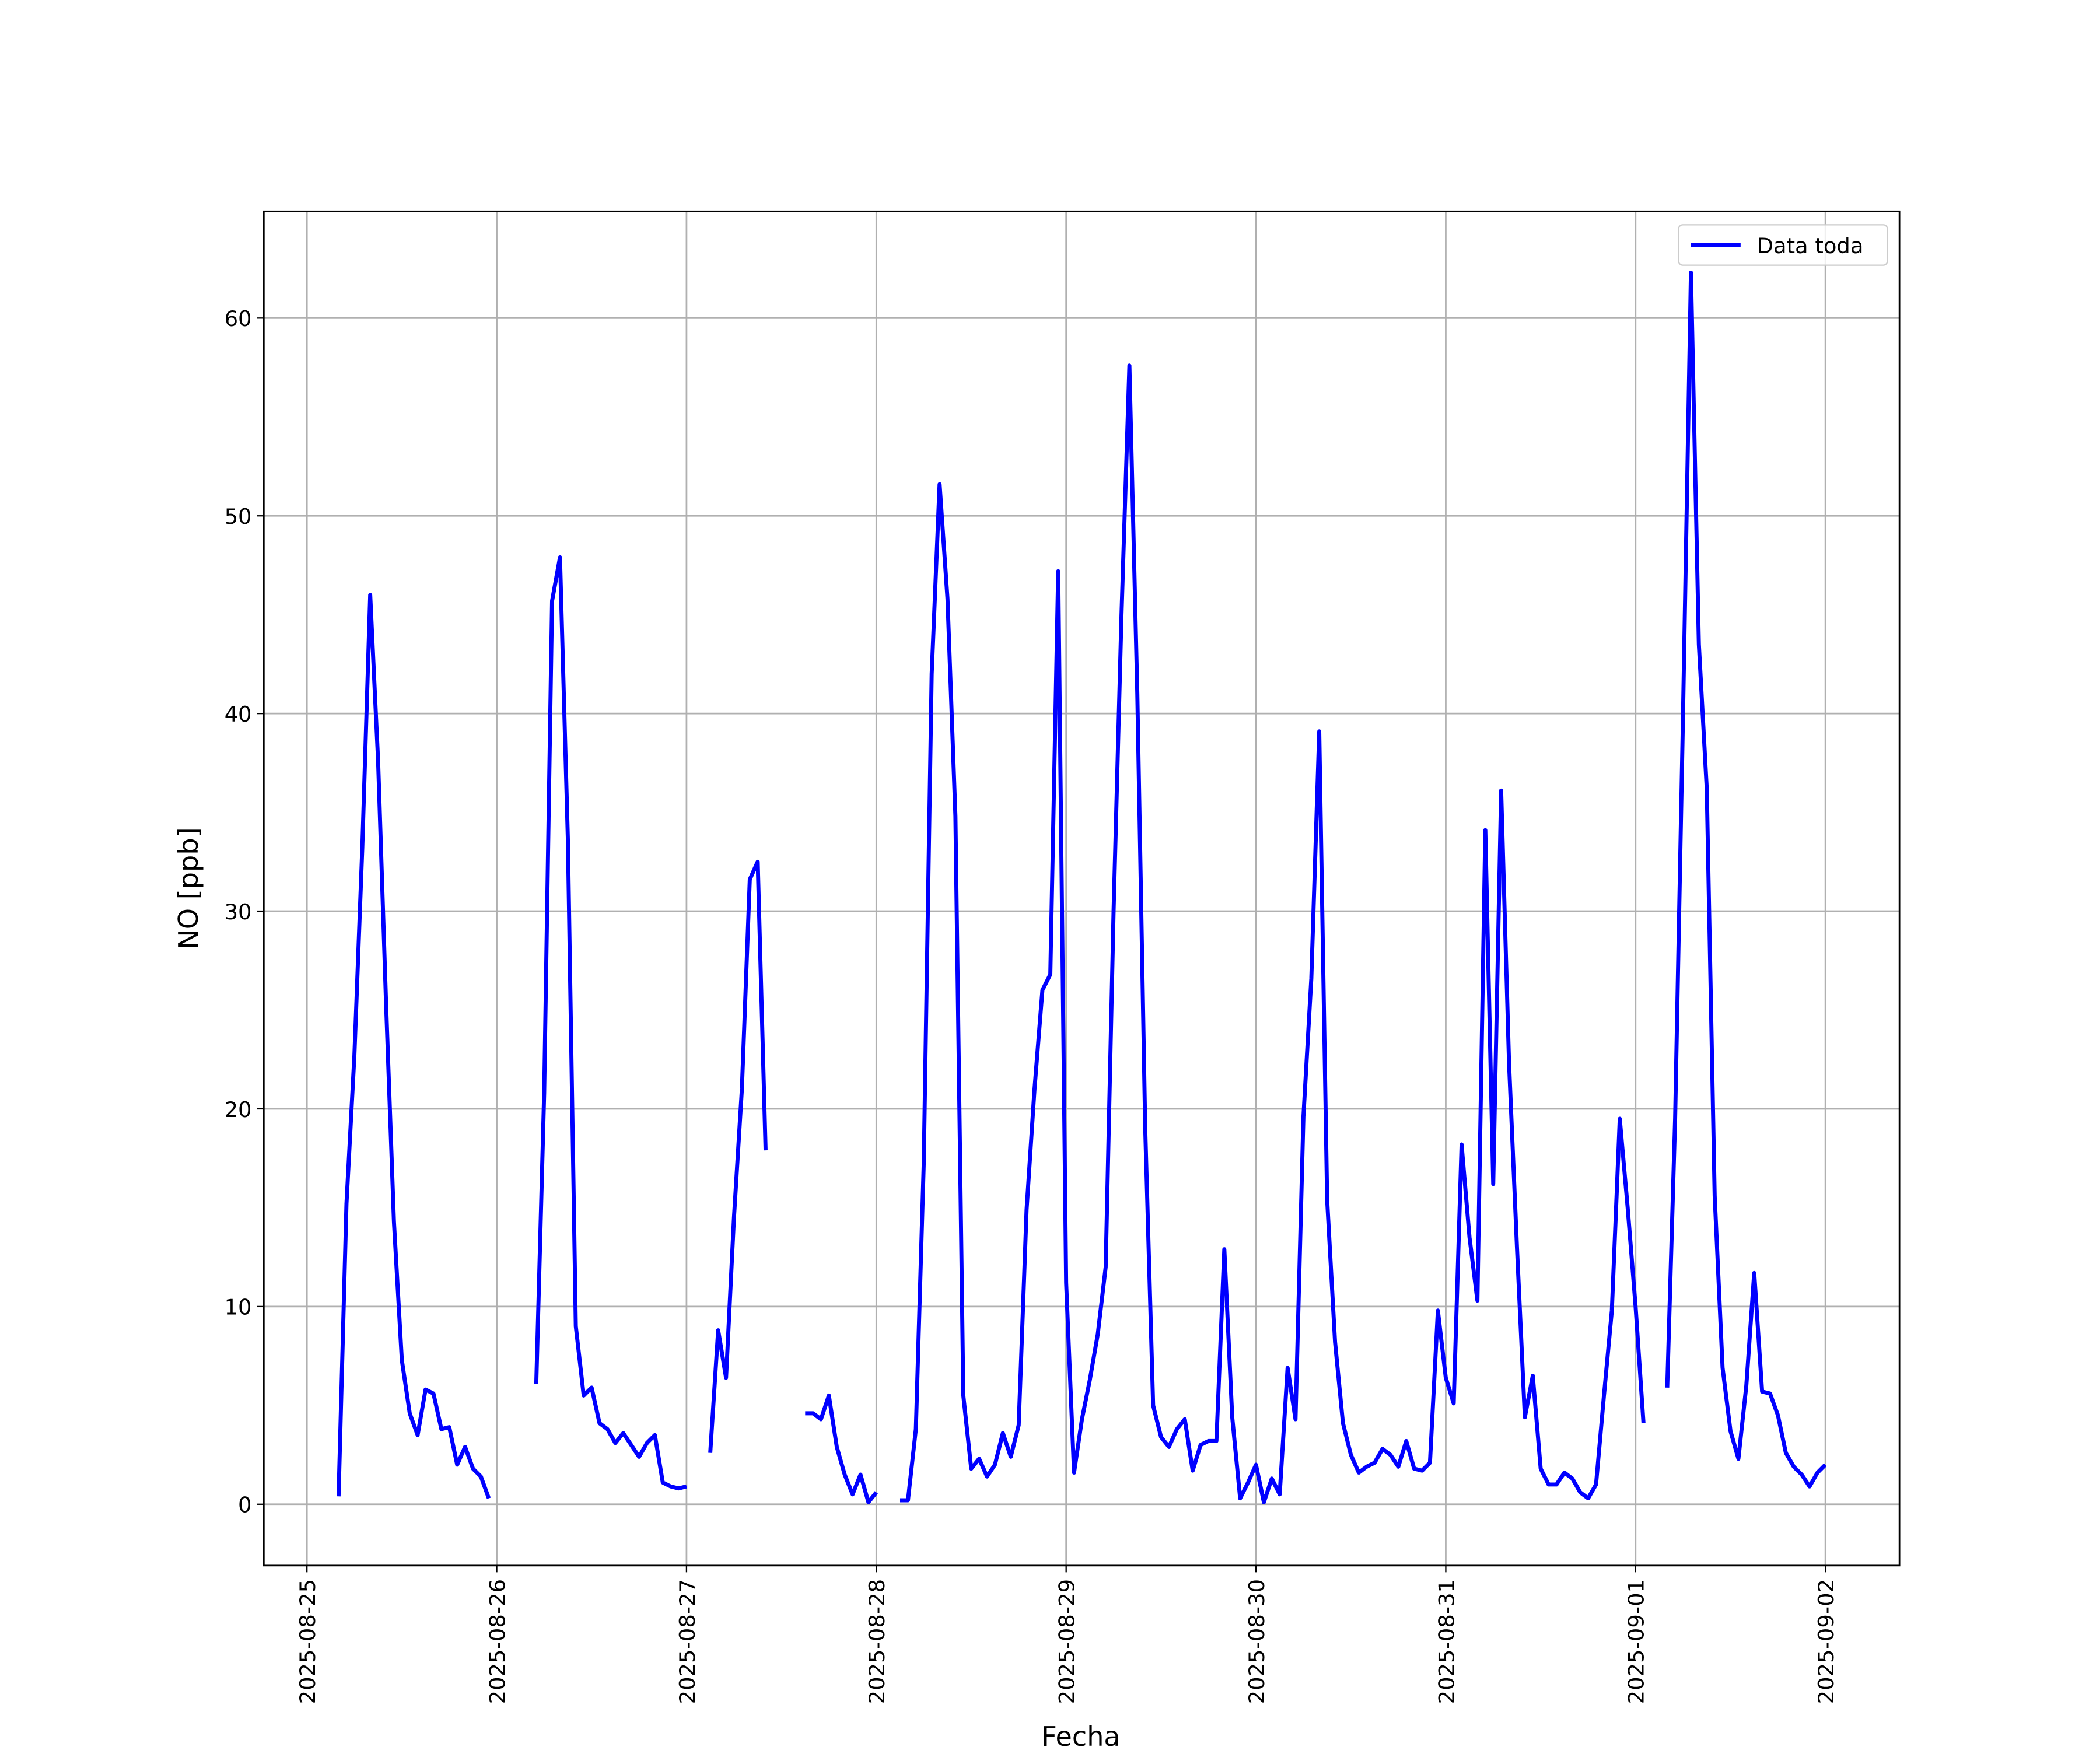 This screenshot has height=1750, width=2100. I want to click on y-tick-label: 40, so click(238, 715).